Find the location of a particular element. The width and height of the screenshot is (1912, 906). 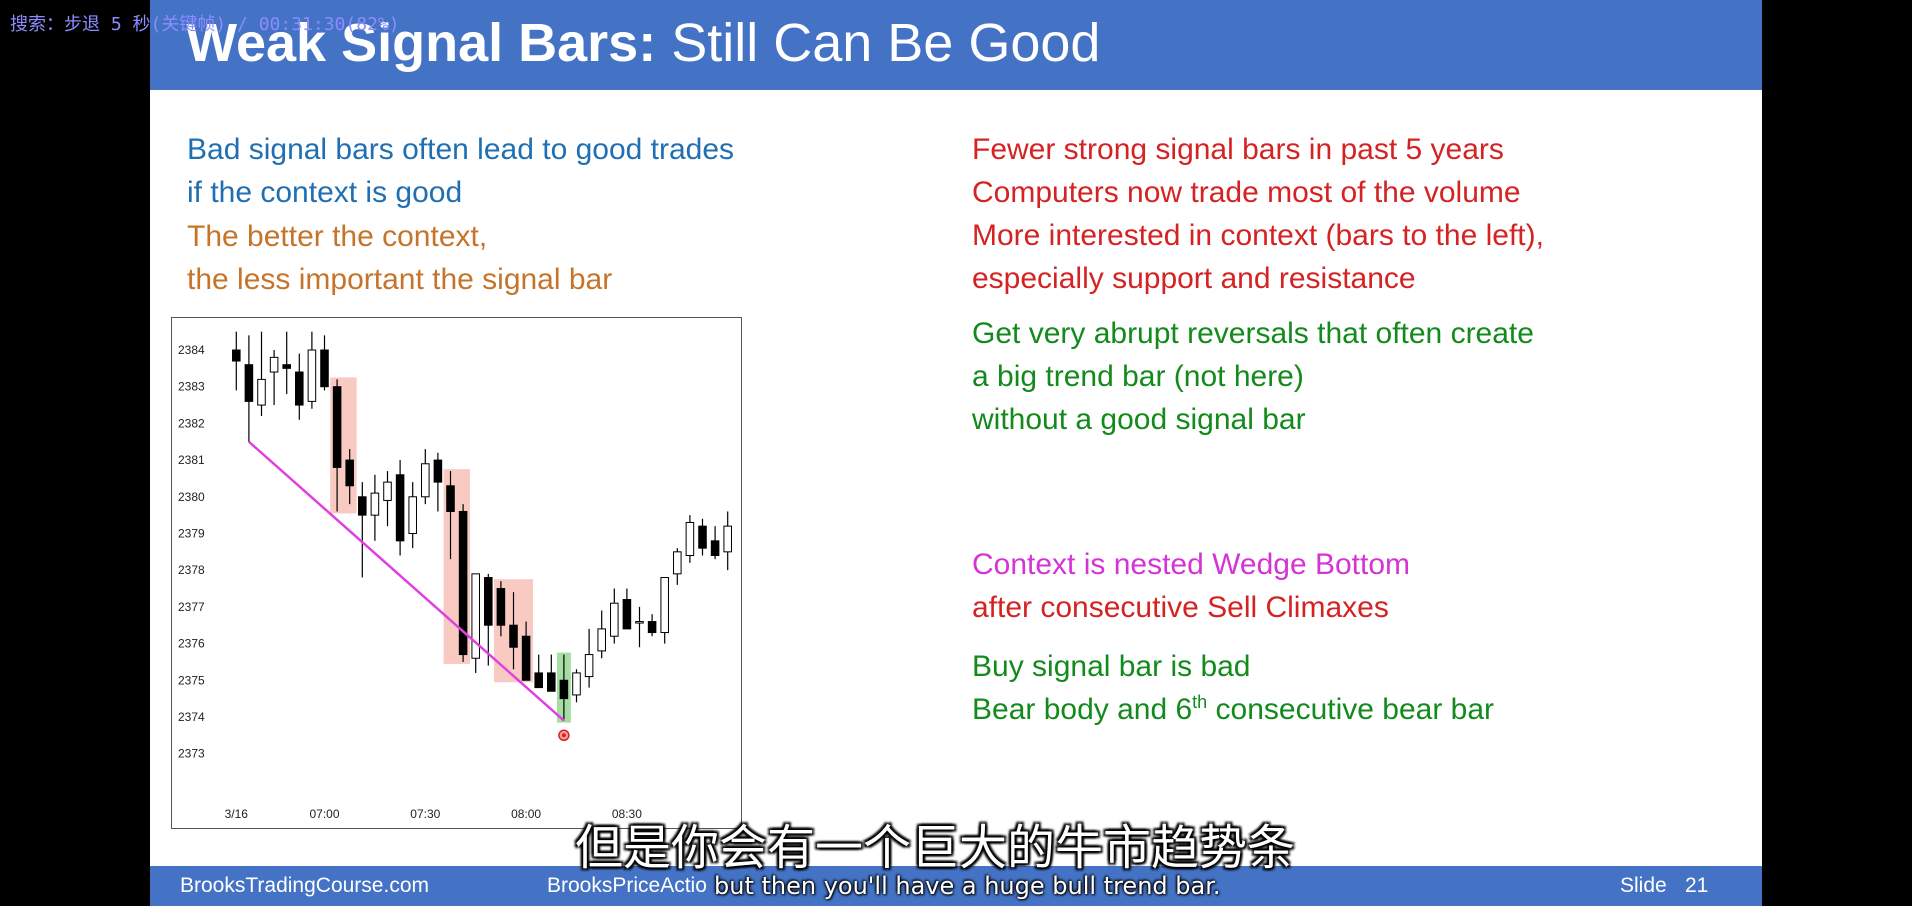

context-line: Context is nested Wedge Bottom is located at coordinates (1191, 564).